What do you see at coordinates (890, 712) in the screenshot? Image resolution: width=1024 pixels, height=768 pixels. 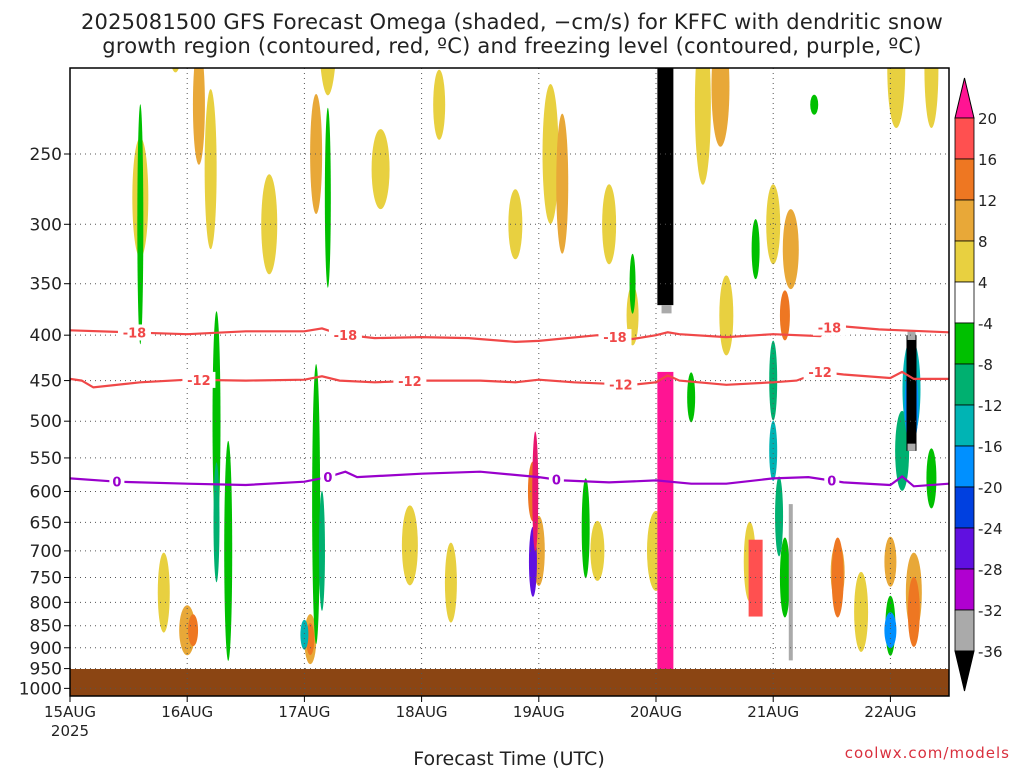 I see `x-tick-label: 22AUG` at bounding box center [890, 712].